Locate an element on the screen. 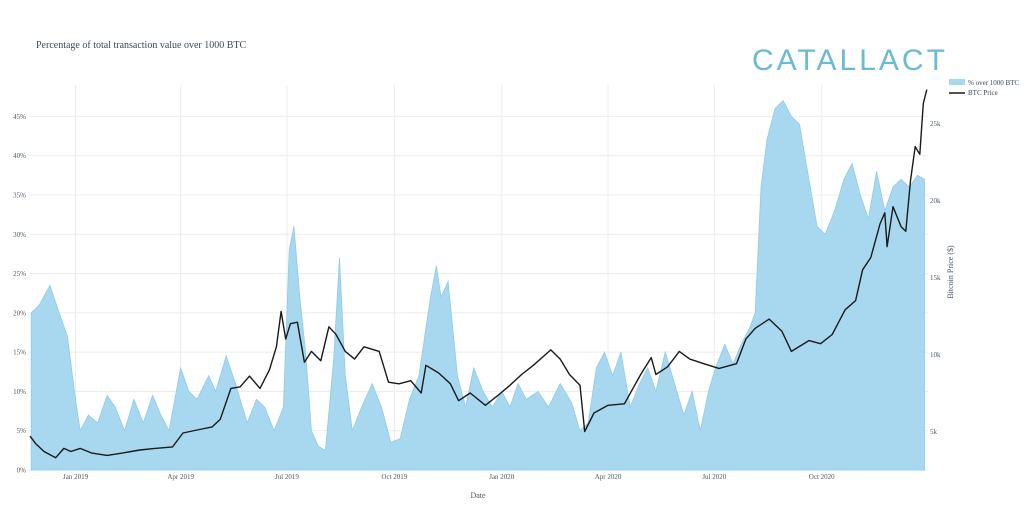 The image size is (1024, 530). legend-swatch-area is located at coordinates (957, 82).